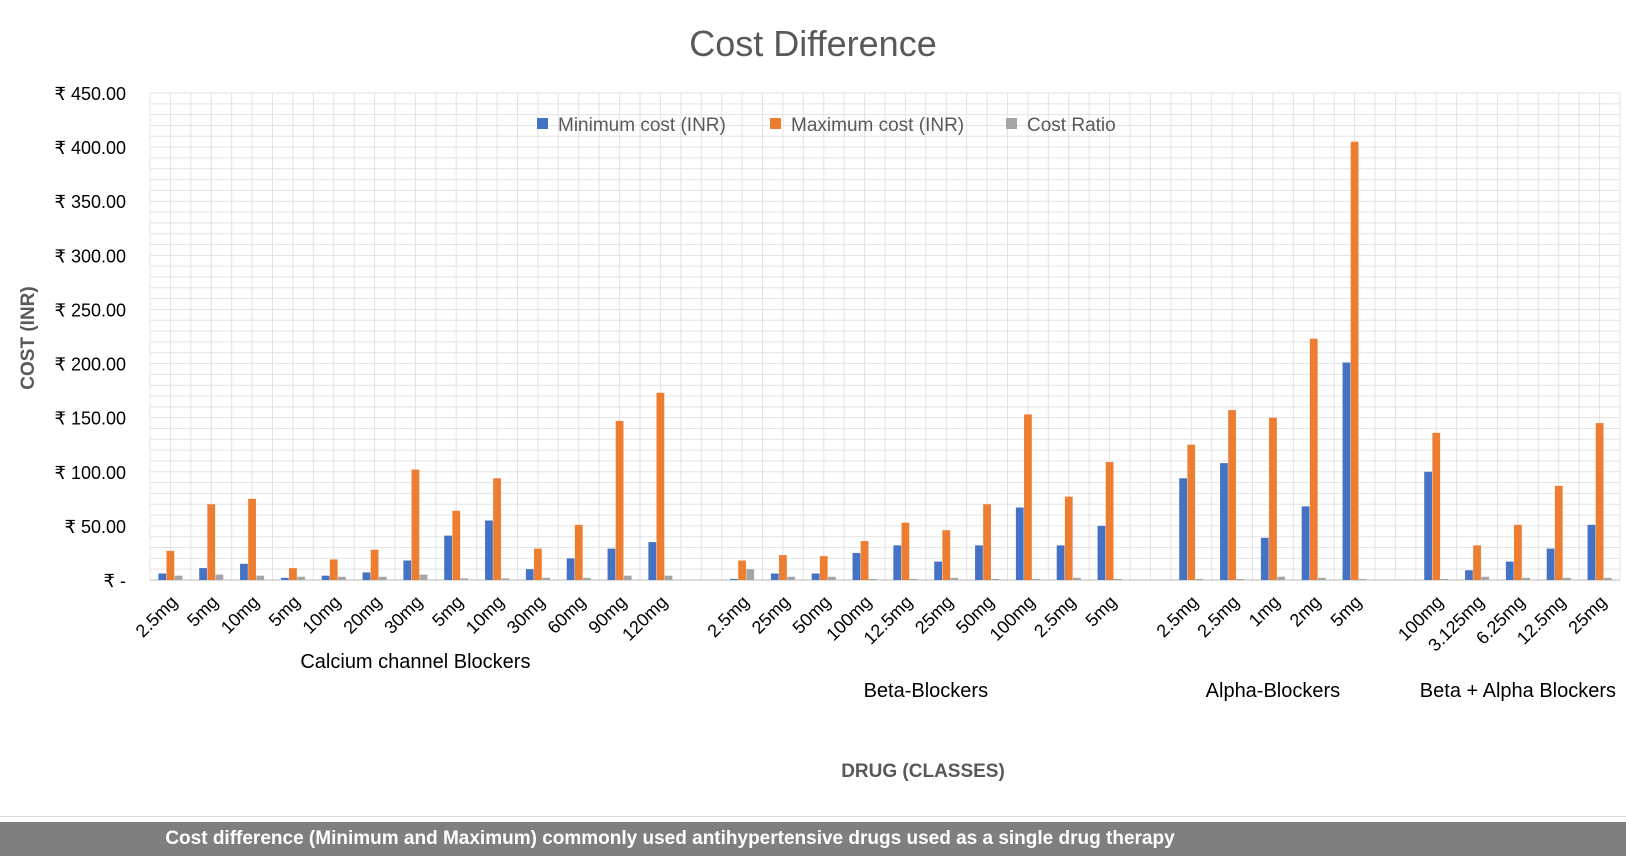  I want to click on x-axis-label: DRUG (CLASSES), so click(923, 771).